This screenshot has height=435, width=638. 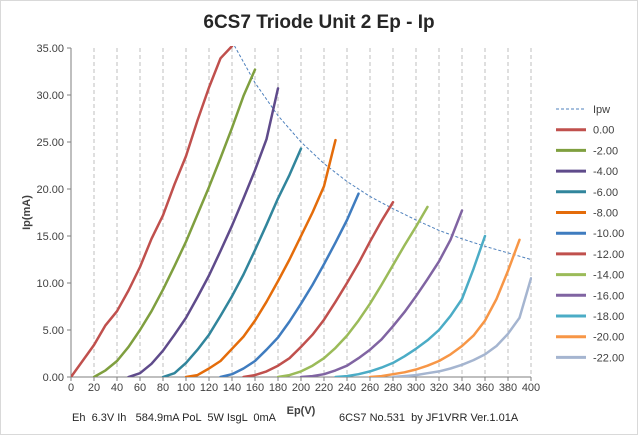 What do you see at coordinates (27, 212) in the screenshot?
I see `y-axis-title: Ip(mA)` at bounding box center [27, 212].